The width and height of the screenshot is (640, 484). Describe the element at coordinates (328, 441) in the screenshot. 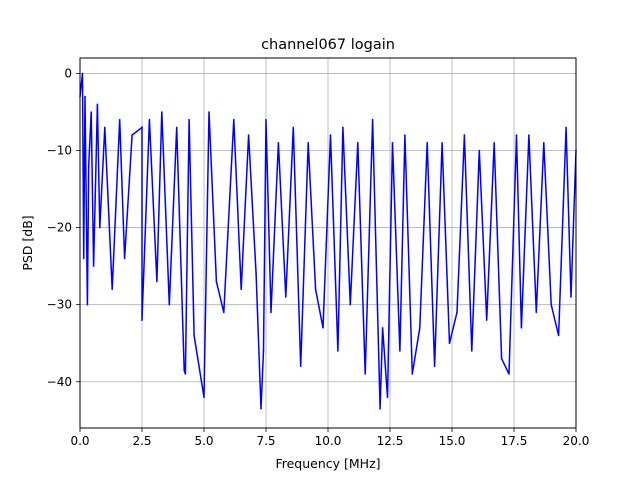

I see `x-tick-label: 10.0` at that location.